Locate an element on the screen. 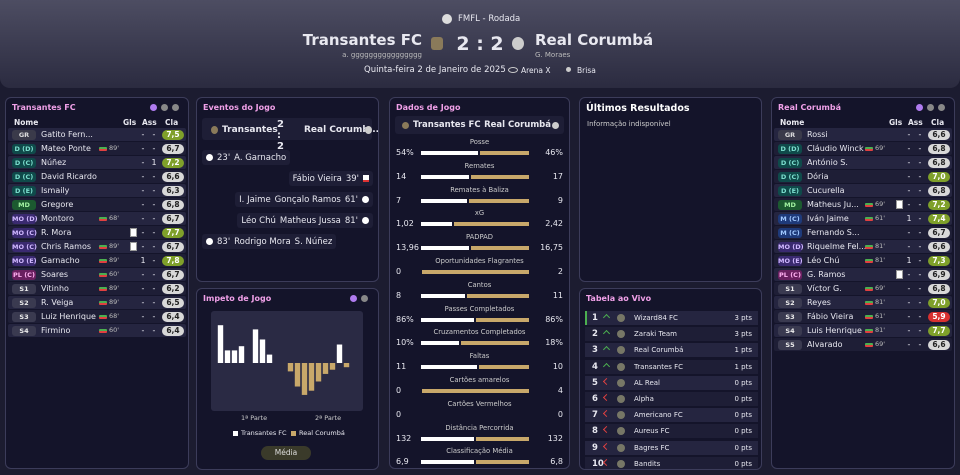 The height and width of the screenshot is (475, 960). player-row: S4 Firmino 60' - -6,4 is located at coordinates (97, 330).